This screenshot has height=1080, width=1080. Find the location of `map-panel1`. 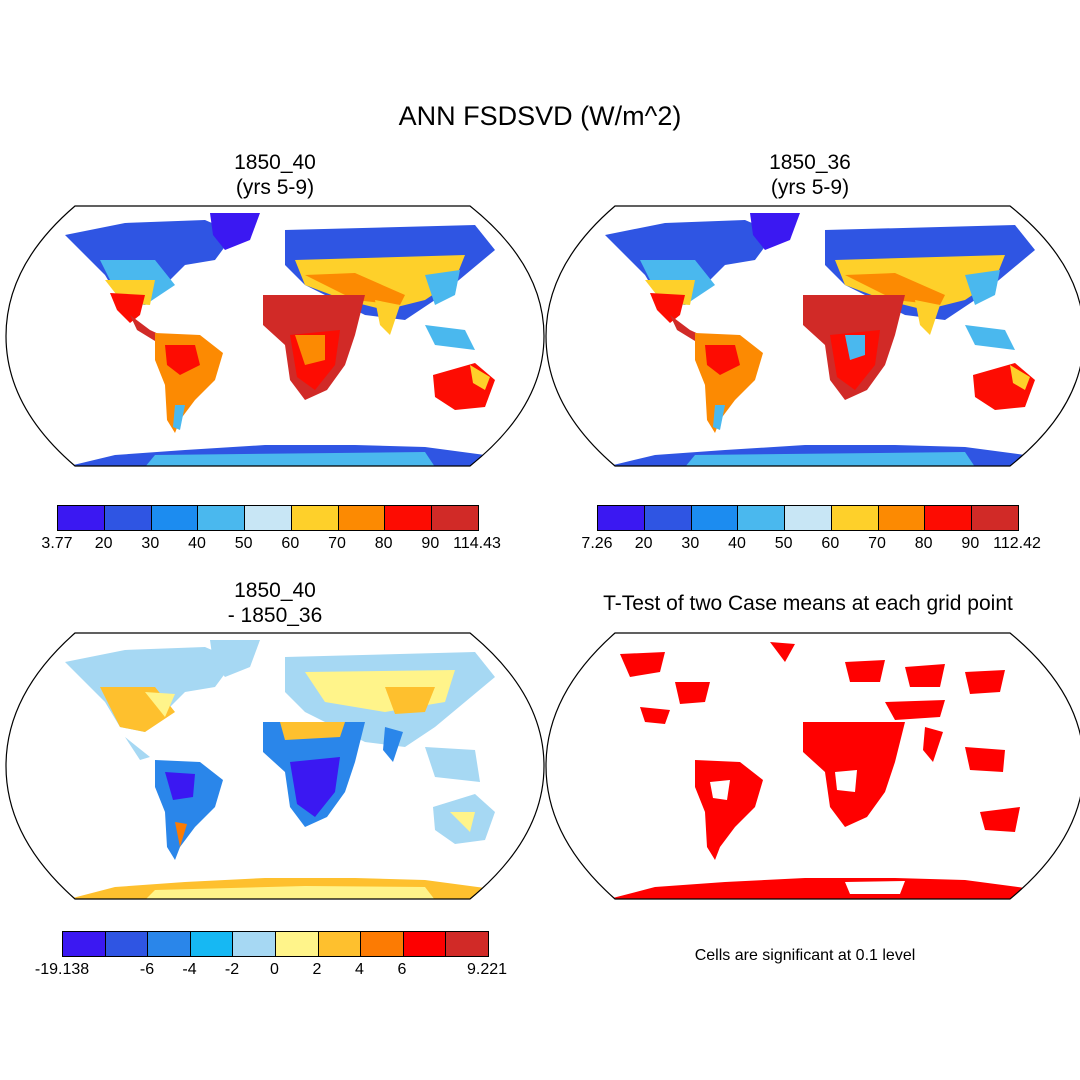

map-panel1 is located at coordinates (275, 336).